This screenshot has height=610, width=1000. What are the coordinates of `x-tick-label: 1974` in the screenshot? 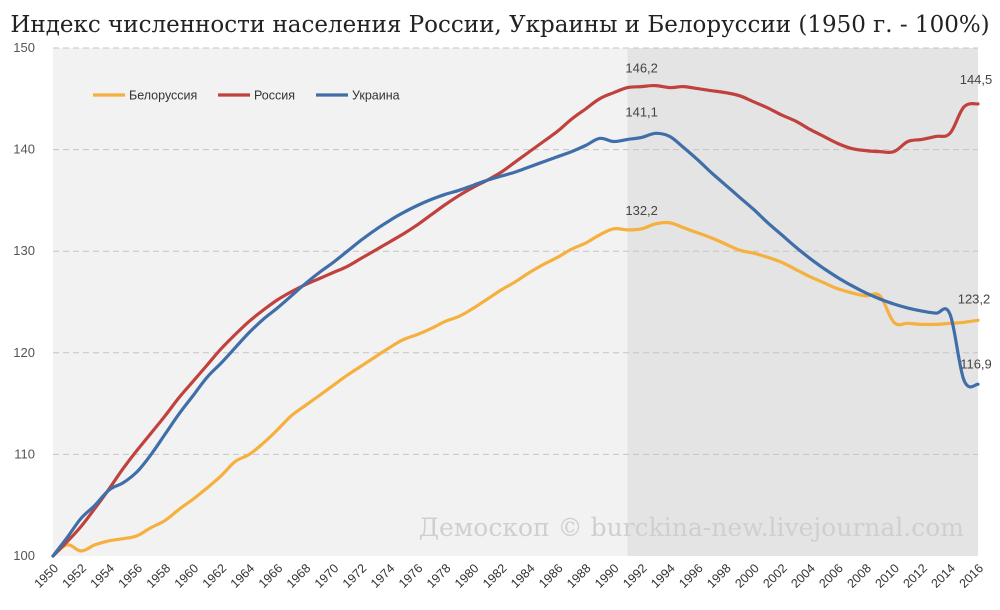 It's located at (383, 576).